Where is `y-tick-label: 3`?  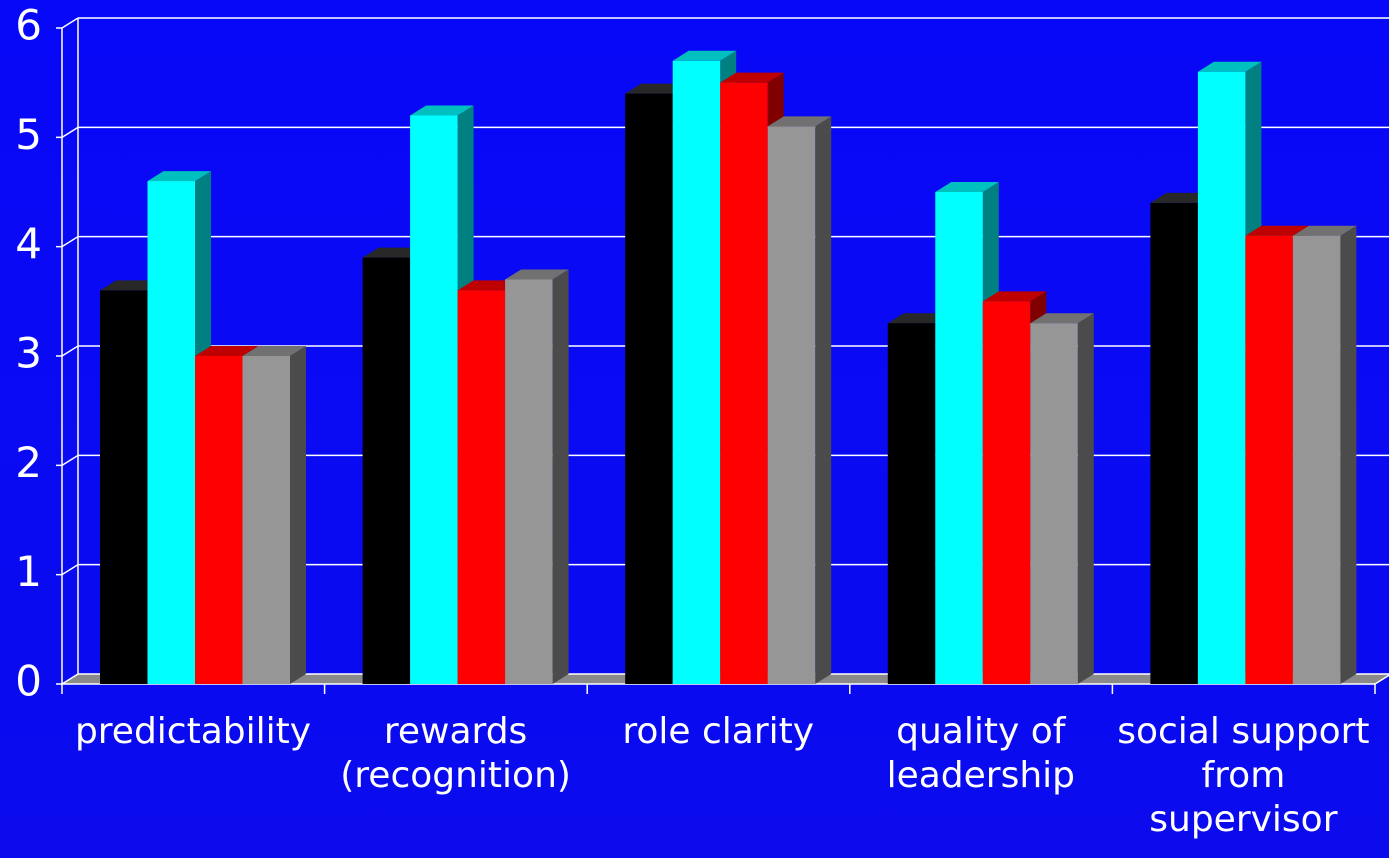 y-tick-label: 3 is located at coordinates (28, 353).